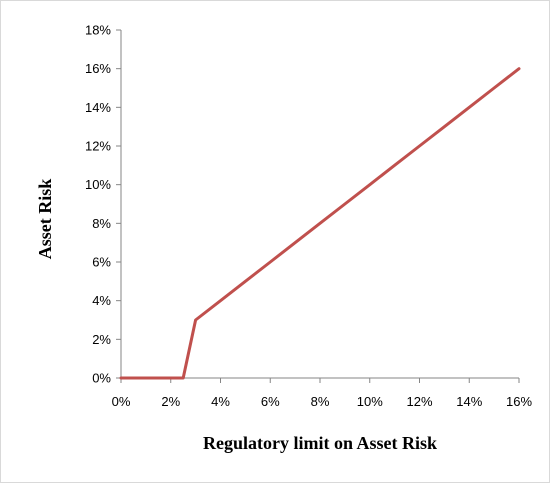 The width and height of the screenshot is (550, 484). What do you see at coordinates (98, 30) in the screenshot?
I see `y-tick-label: 18%` at bounding box center [98, 30].